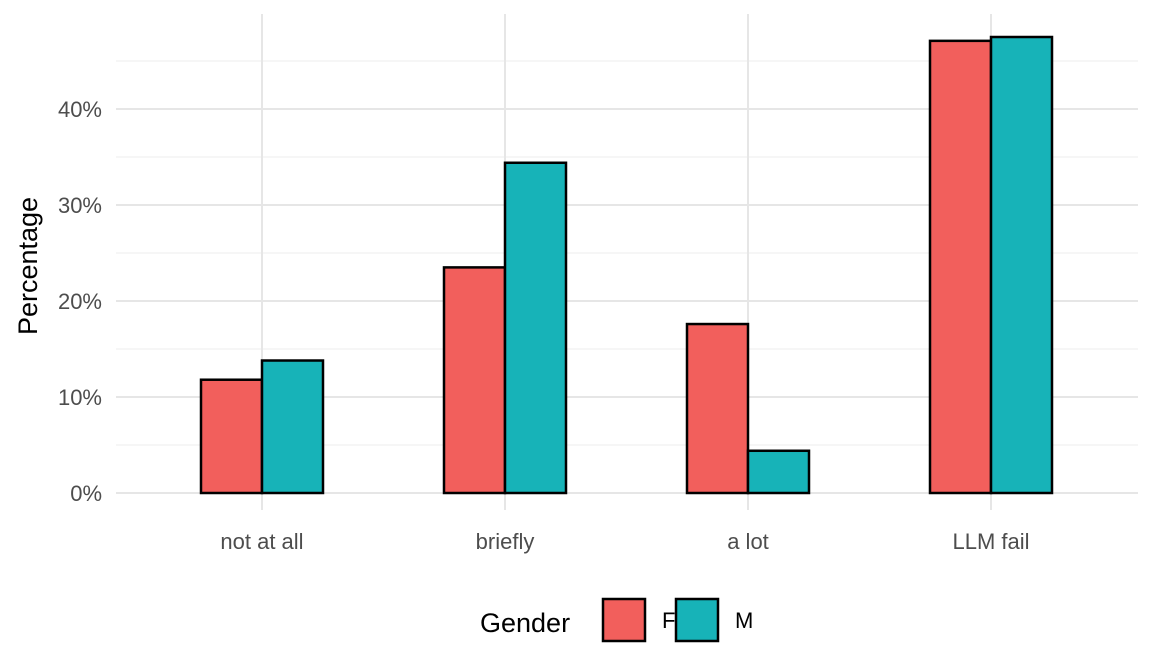 The height and width of the screenshot is (672, 1152). Describe the element at coordinates (717, 408) in the screenshot. I see `bar-F-a-lot` at that location.